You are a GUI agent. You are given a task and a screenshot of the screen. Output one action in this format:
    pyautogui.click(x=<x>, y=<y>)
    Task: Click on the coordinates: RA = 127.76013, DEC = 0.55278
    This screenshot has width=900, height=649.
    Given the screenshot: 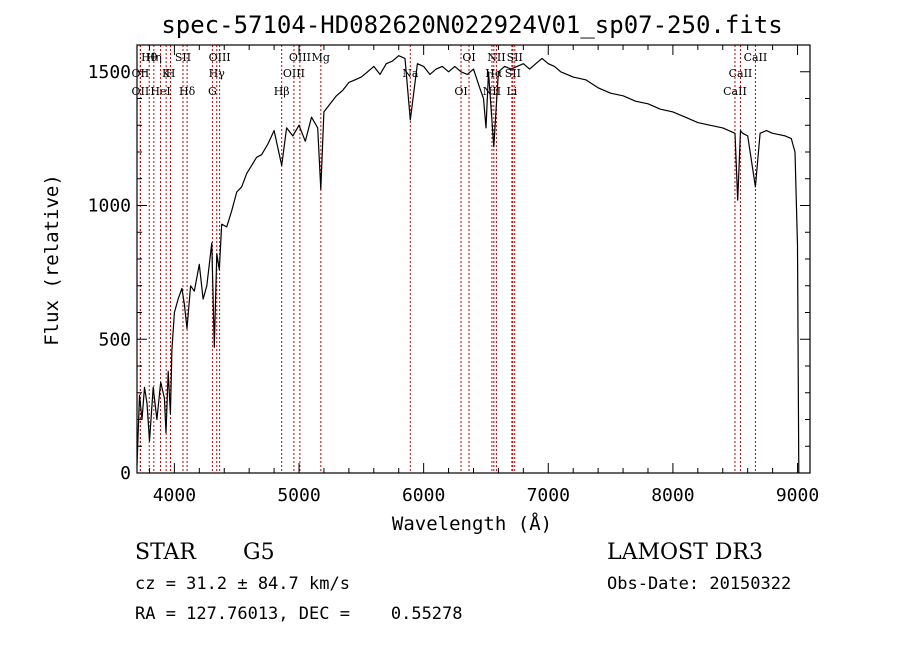 What is the action you would take?
    pyautogui.click(x=299, y=614)
    